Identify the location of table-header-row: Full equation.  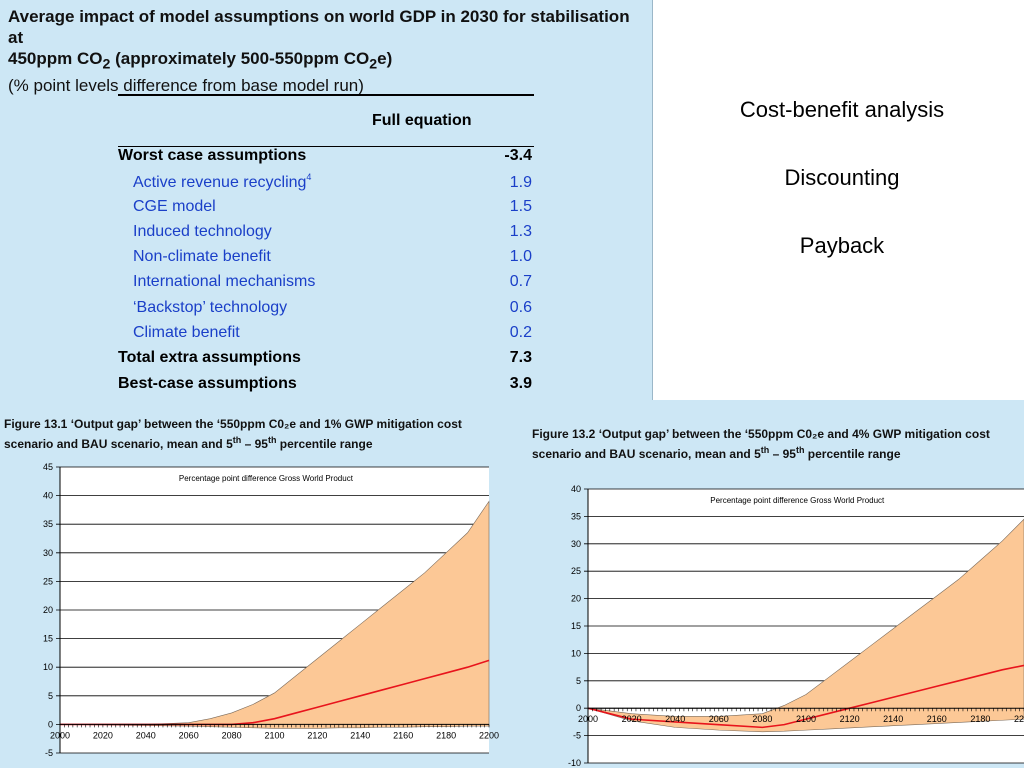
(326, 121).